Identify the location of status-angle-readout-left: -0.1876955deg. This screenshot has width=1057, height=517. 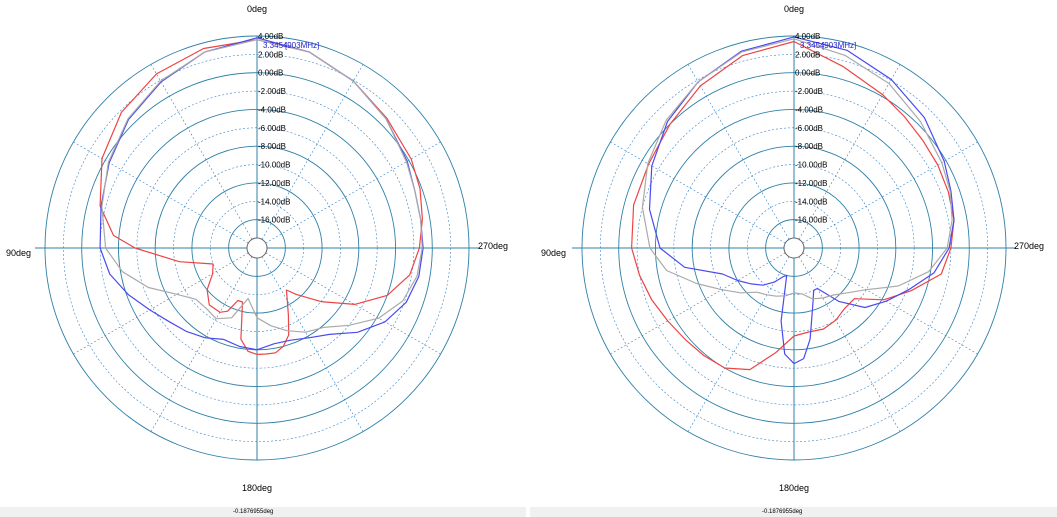
(253, 512).